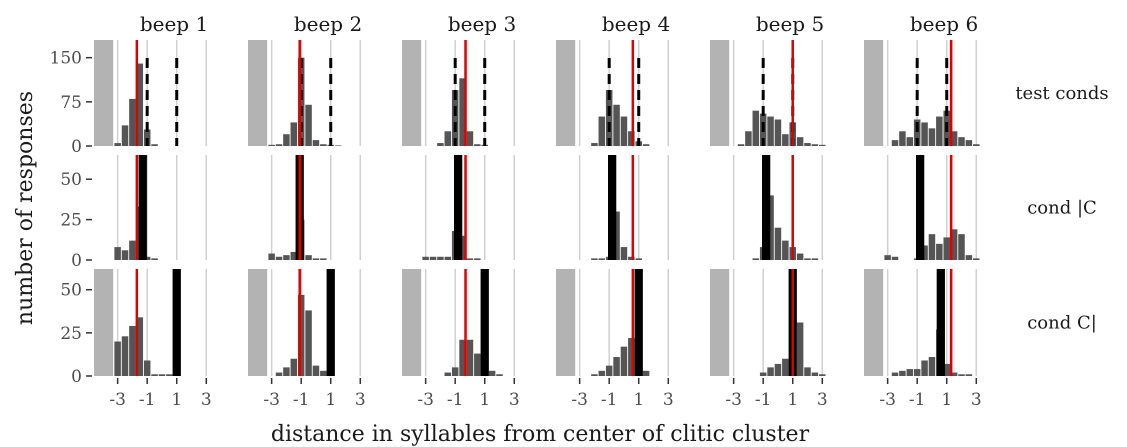  Describe the element at coordinates (944, 24) in the screenshot. I see `column-label: beep 6` at that location.